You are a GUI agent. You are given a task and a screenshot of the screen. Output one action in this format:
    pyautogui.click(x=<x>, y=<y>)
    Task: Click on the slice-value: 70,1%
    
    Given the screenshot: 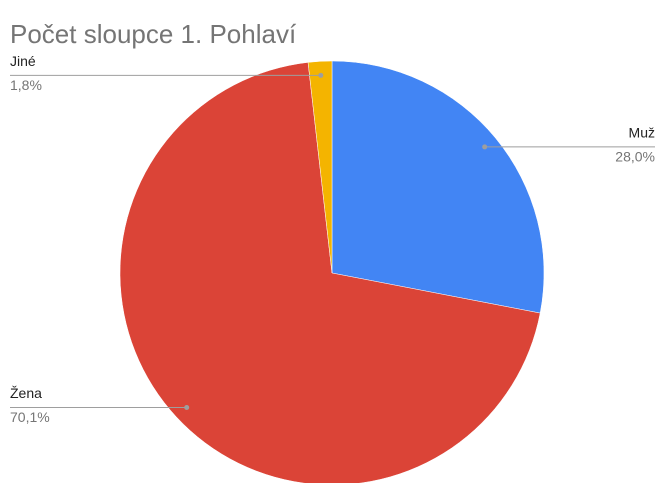 What is the action you would take?
    pyautogui.click(x=30, y=417)
    